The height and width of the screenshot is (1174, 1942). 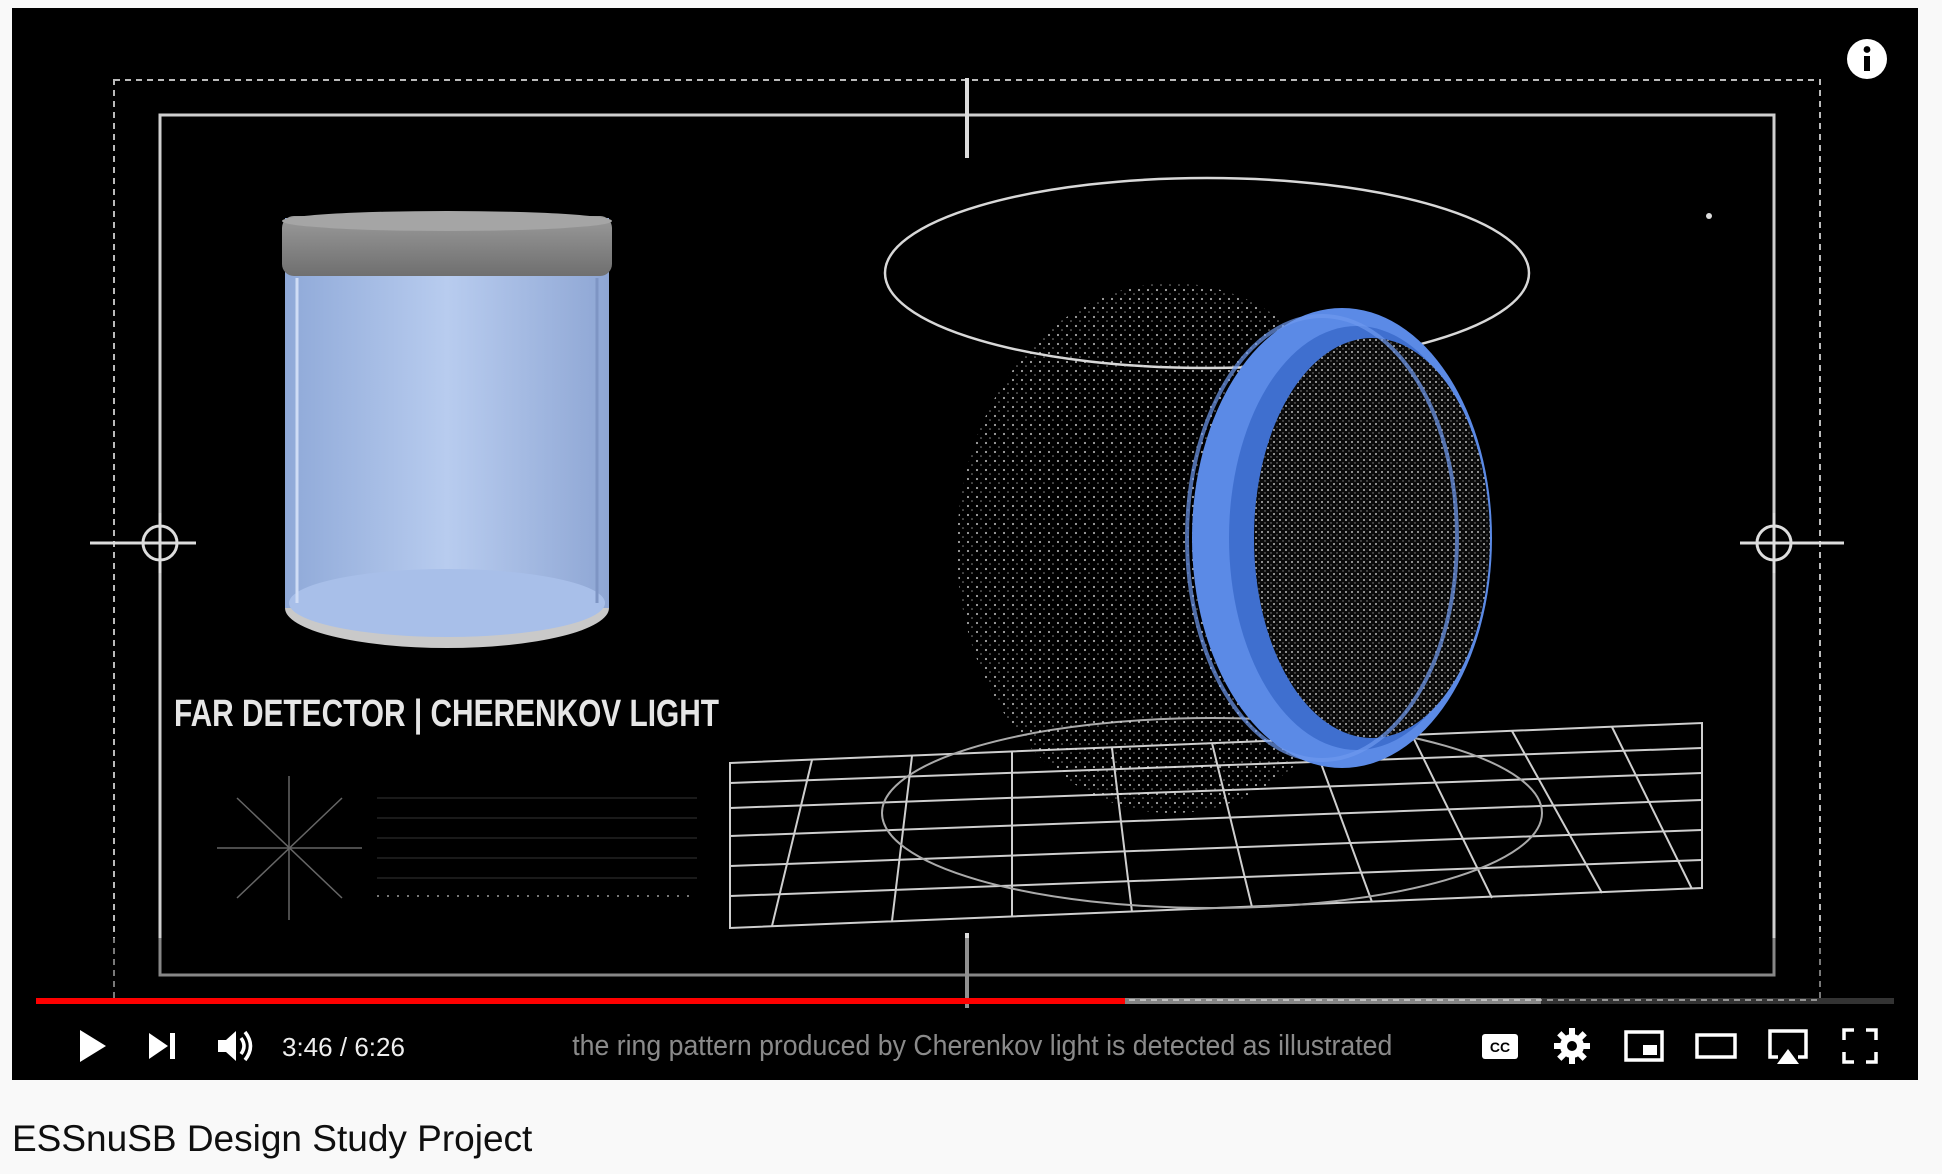 I want to click on theater-mode-button, so click(x=1716, y=1046).